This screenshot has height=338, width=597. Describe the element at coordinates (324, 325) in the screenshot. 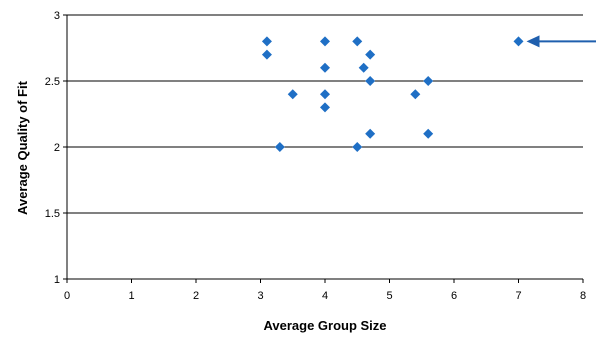

I see `x-axis-label: Average Group Size` at that location.